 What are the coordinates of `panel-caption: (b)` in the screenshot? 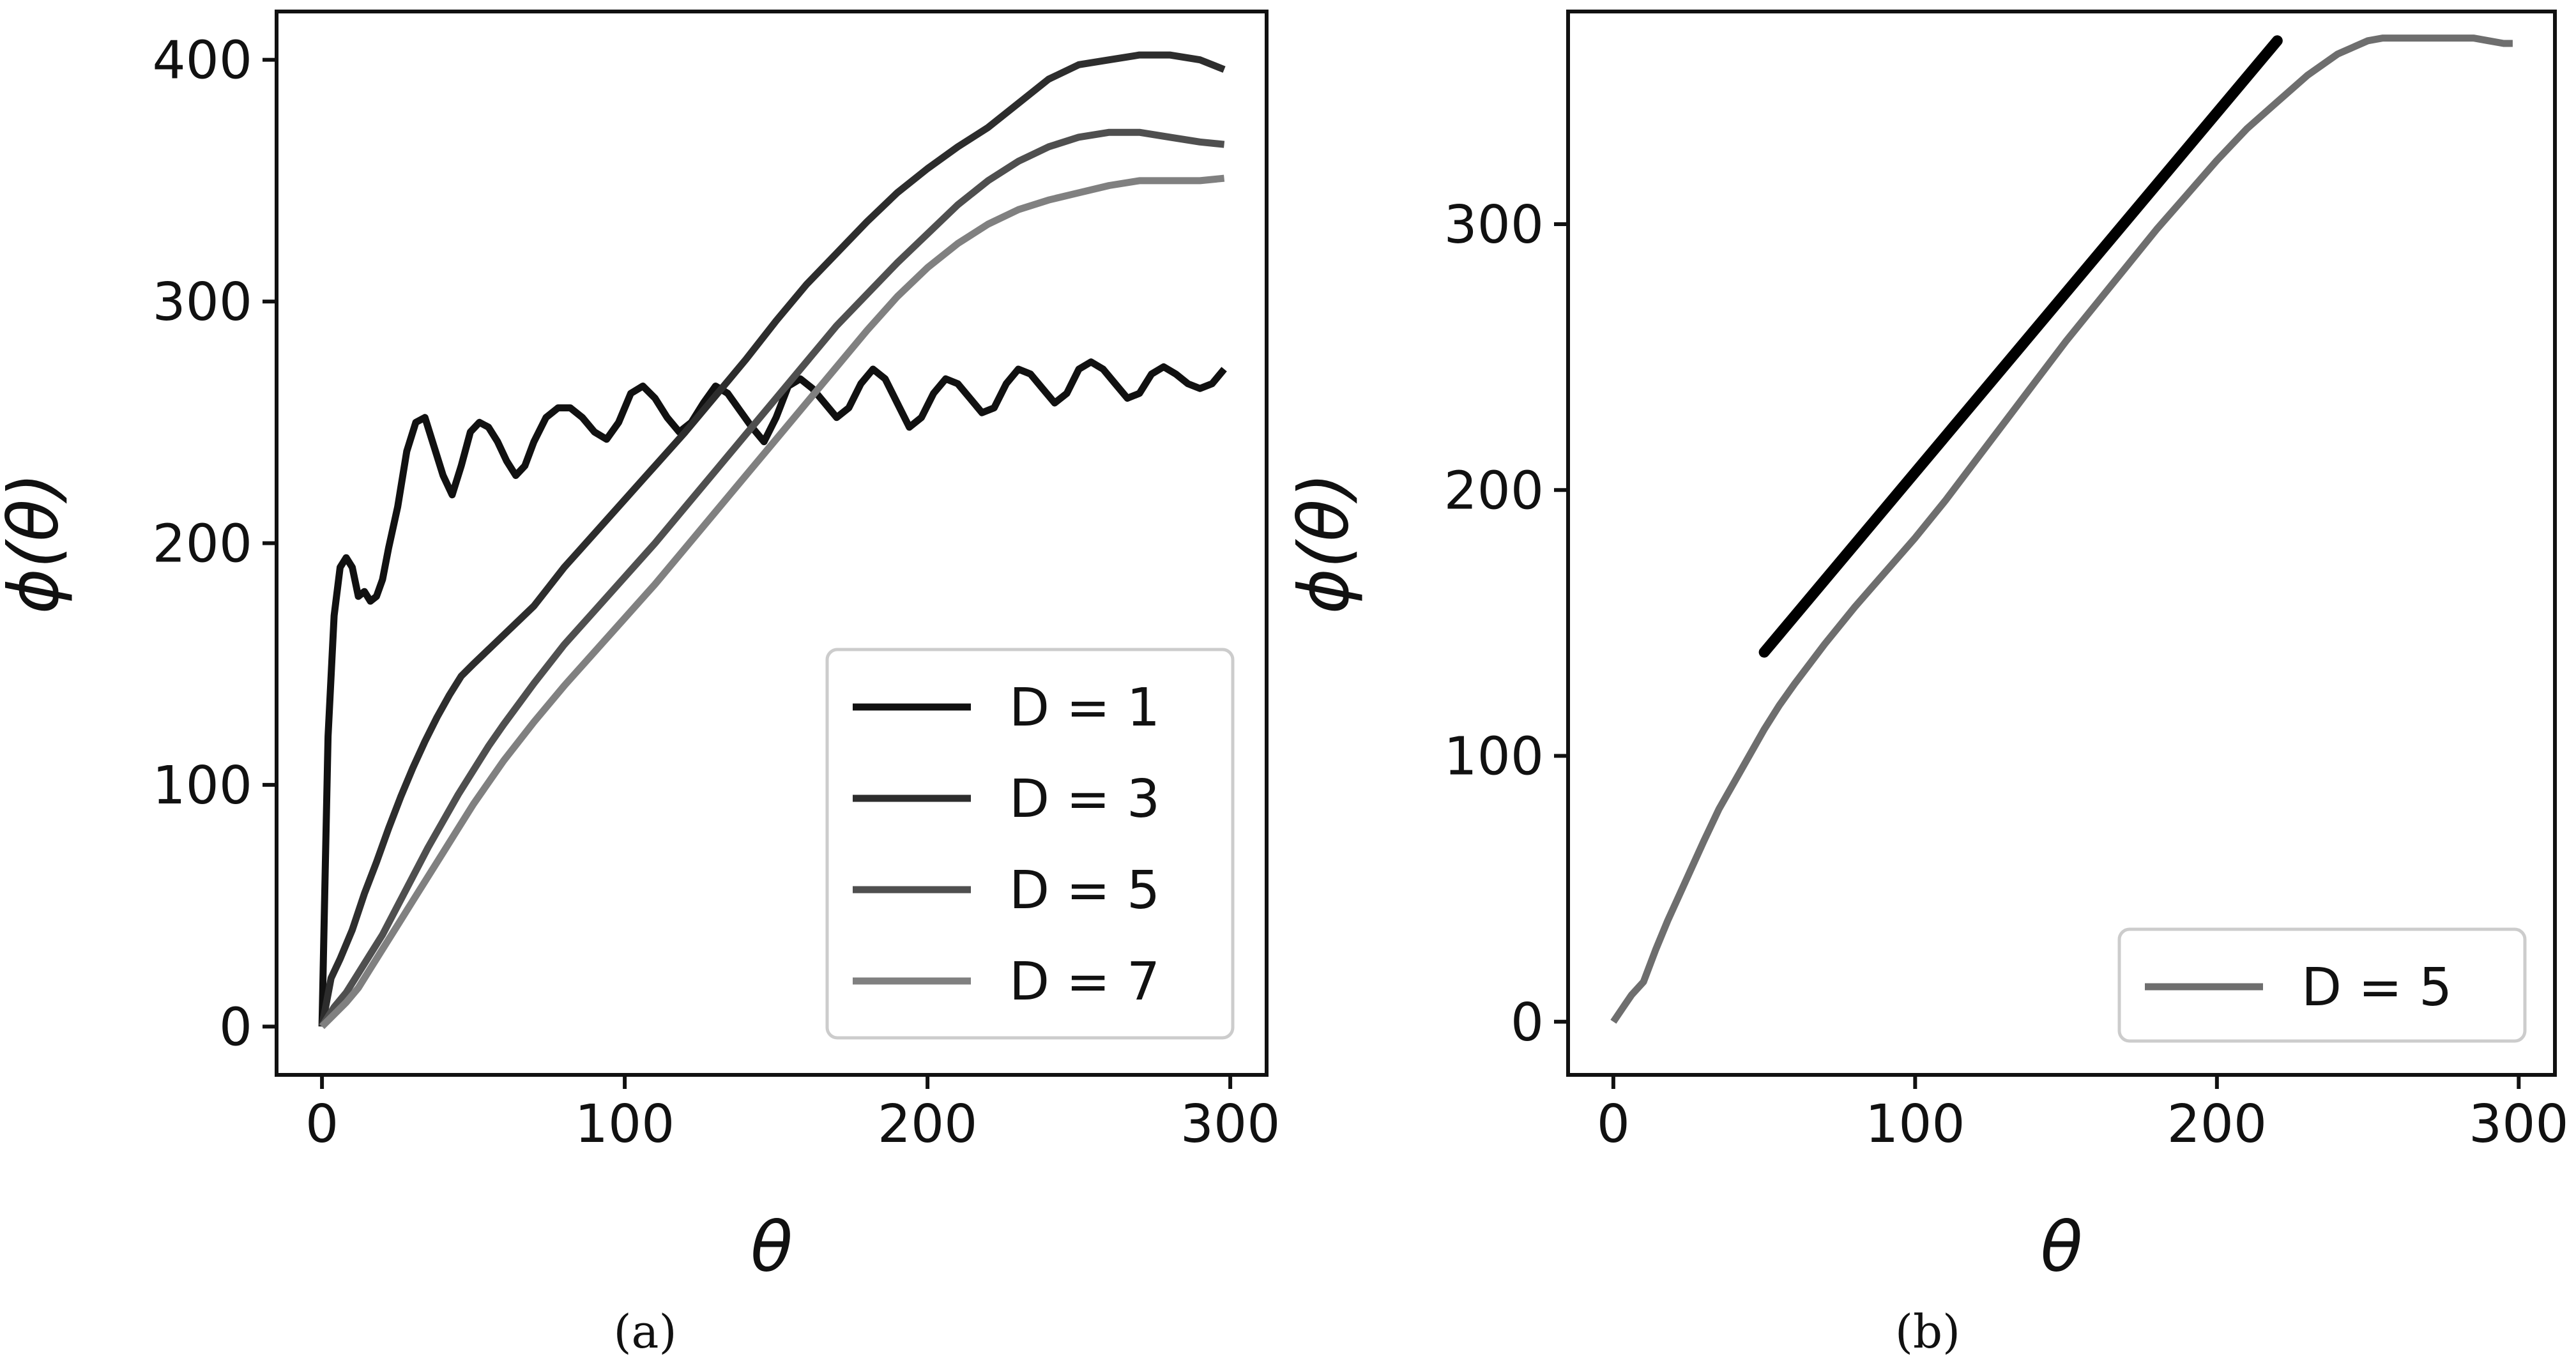 It's located at (1927, 1331).